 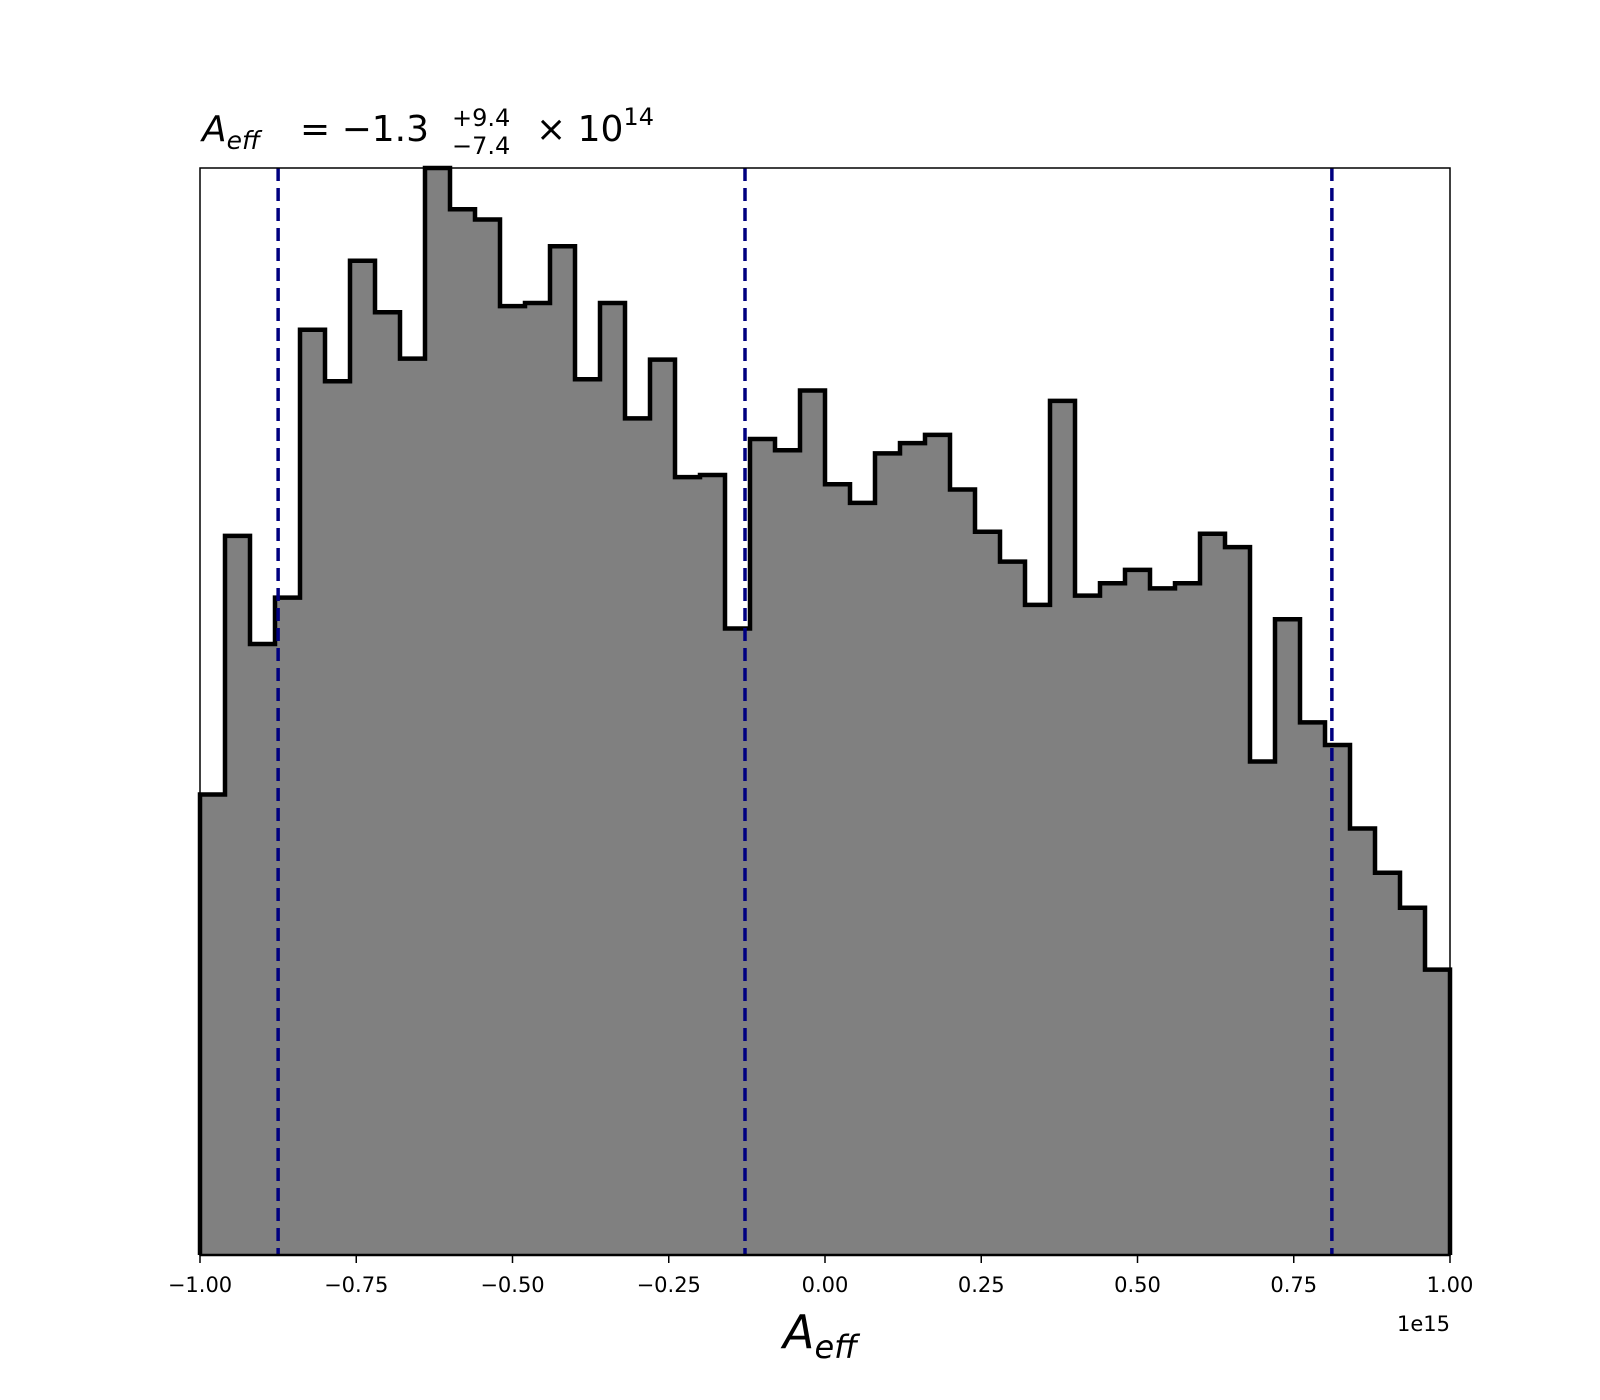 I want to click on x-axis-label-subscript: eff, so click(x=837, y=1347).